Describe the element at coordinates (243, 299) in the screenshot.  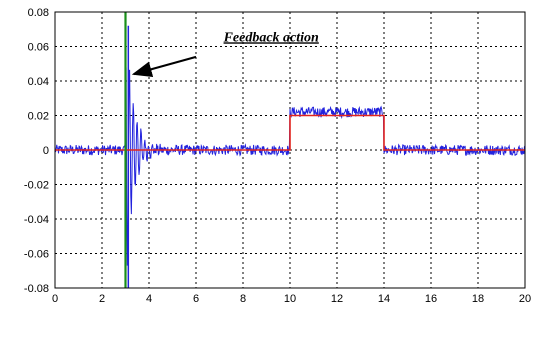
I see `x-tick-label: 8` at that location.